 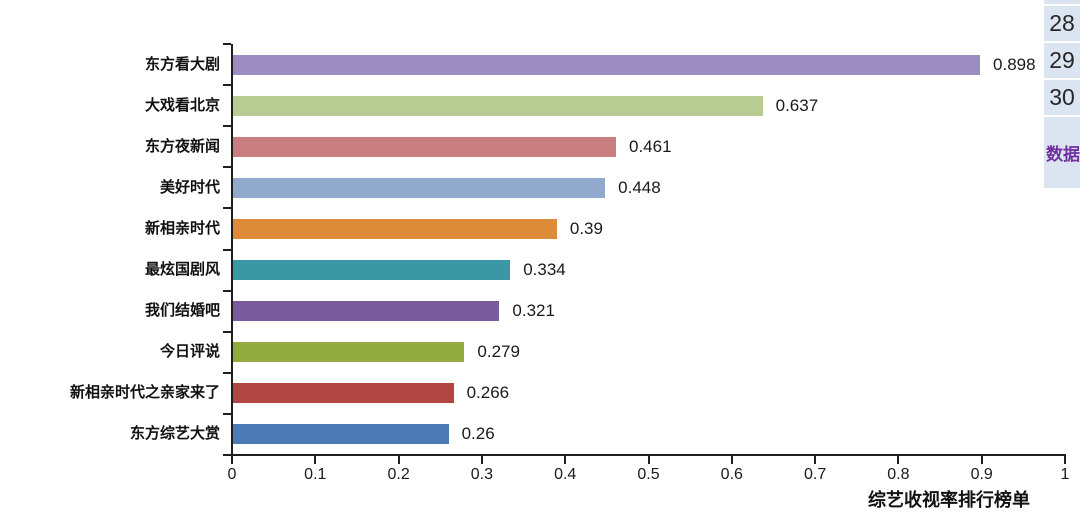 I want to click on x-axis-tick-label: 0.1, so click(x=315, y=474).